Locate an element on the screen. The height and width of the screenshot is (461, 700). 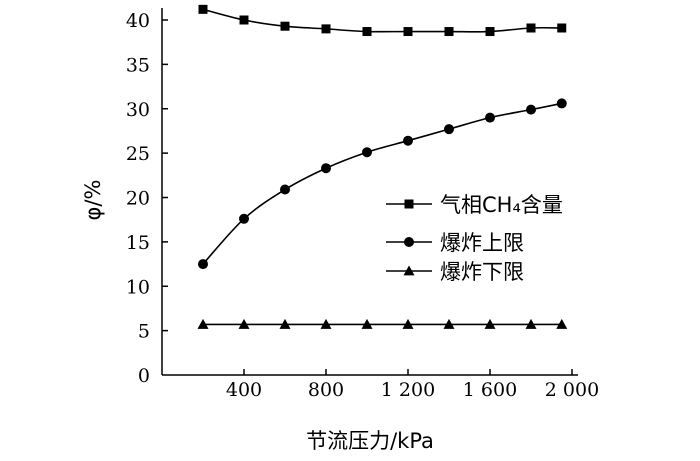
y-tick-label: 10 is located at coordinates (138, 287).